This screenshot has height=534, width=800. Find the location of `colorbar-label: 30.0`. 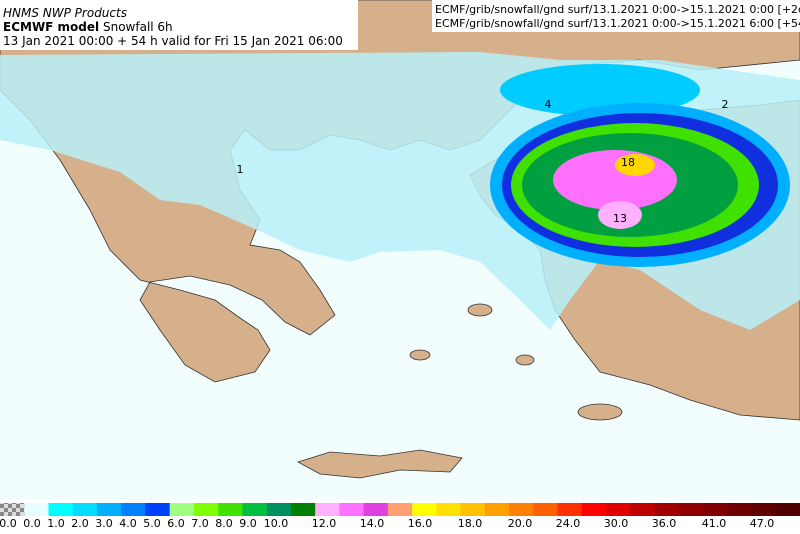

colorbar-label: 30.0 is located at coordinates (616, 523).